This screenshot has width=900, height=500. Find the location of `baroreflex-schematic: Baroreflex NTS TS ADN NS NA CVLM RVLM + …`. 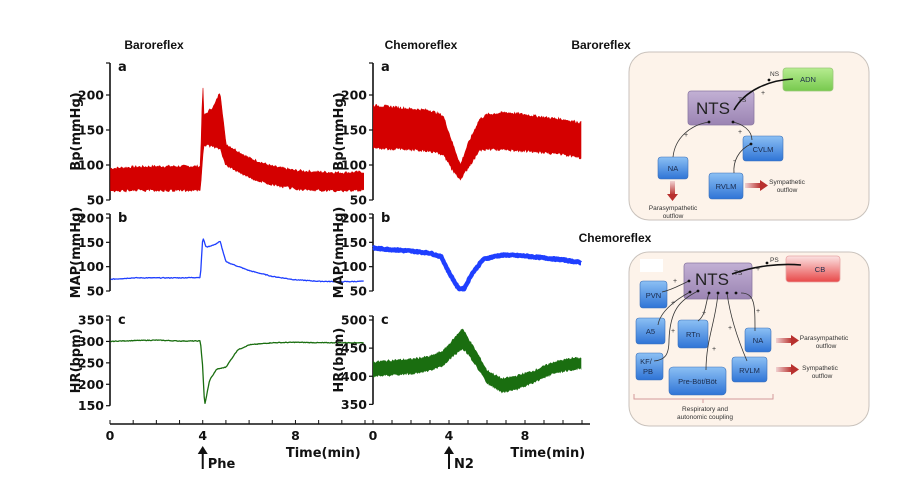

baroreflex-schematic: Baroreflex NTS TS ADN NS NA CVLM RVLM + … is located at coordinates (720, 129).